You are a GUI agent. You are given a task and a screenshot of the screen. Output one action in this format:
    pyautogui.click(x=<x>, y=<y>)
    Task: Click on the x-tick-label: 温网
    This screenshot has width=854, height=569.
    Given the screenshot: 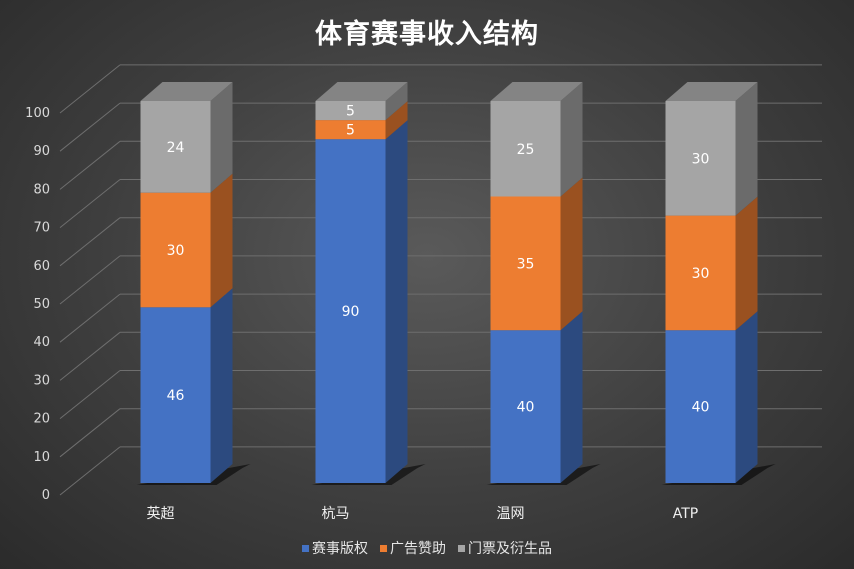 What is the action you would take?
    pyautogui.click(x=511, y=514)
    